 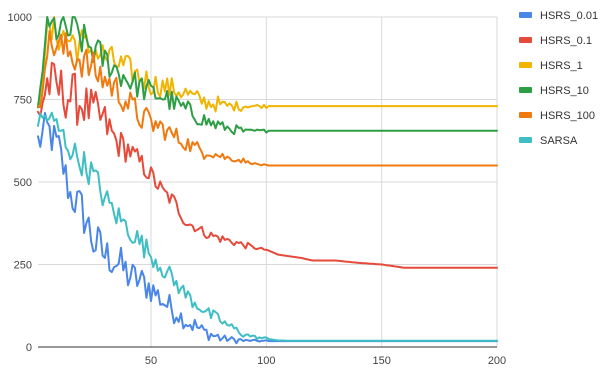 What do you see at coordinates (23, 266) in the screenshot?
I see `y-tick-label: 250` at bounding box center [23, 266].